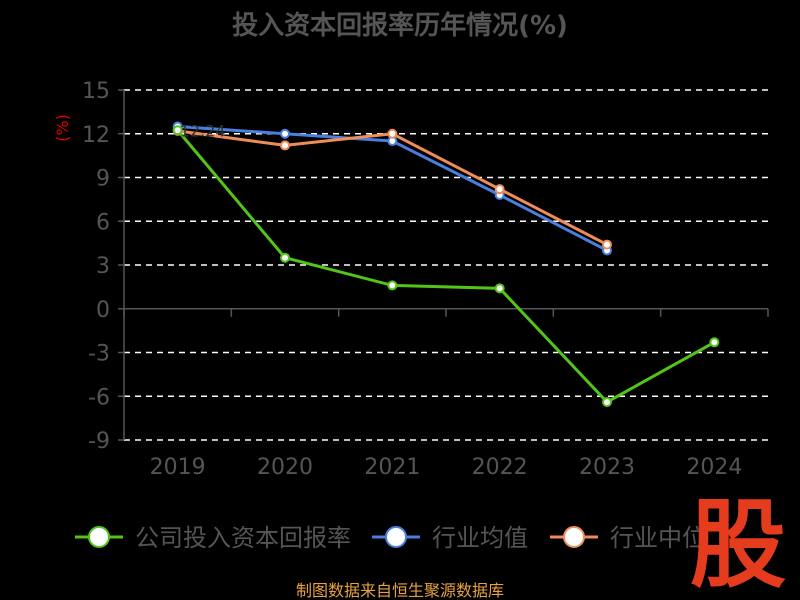 The height and width of the screenshot is (600, 800). I want to click on legend: 公司投入资本回报率 行业均值 行业中位, so click(390, 538).